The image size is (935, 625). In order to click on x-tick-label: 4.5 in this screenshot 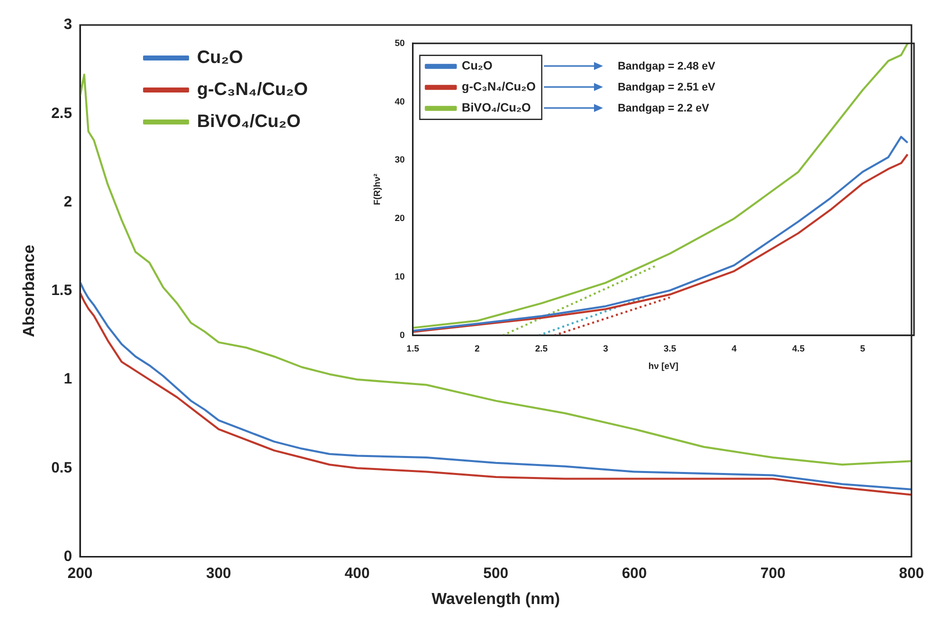, I will do `click(798, 348)`.